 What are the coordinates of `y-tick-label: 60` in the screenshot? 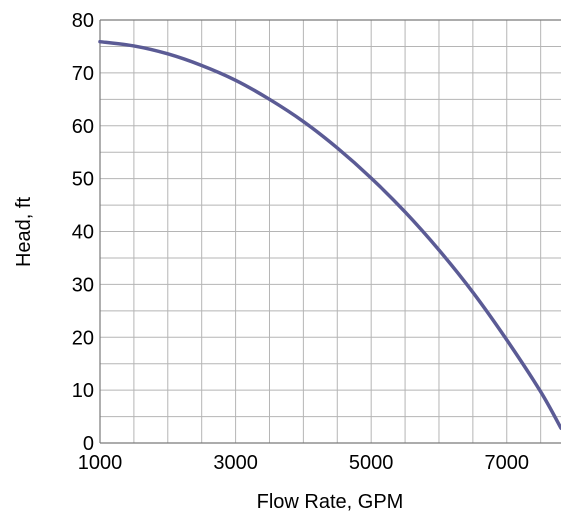 It's located at (83, 127).